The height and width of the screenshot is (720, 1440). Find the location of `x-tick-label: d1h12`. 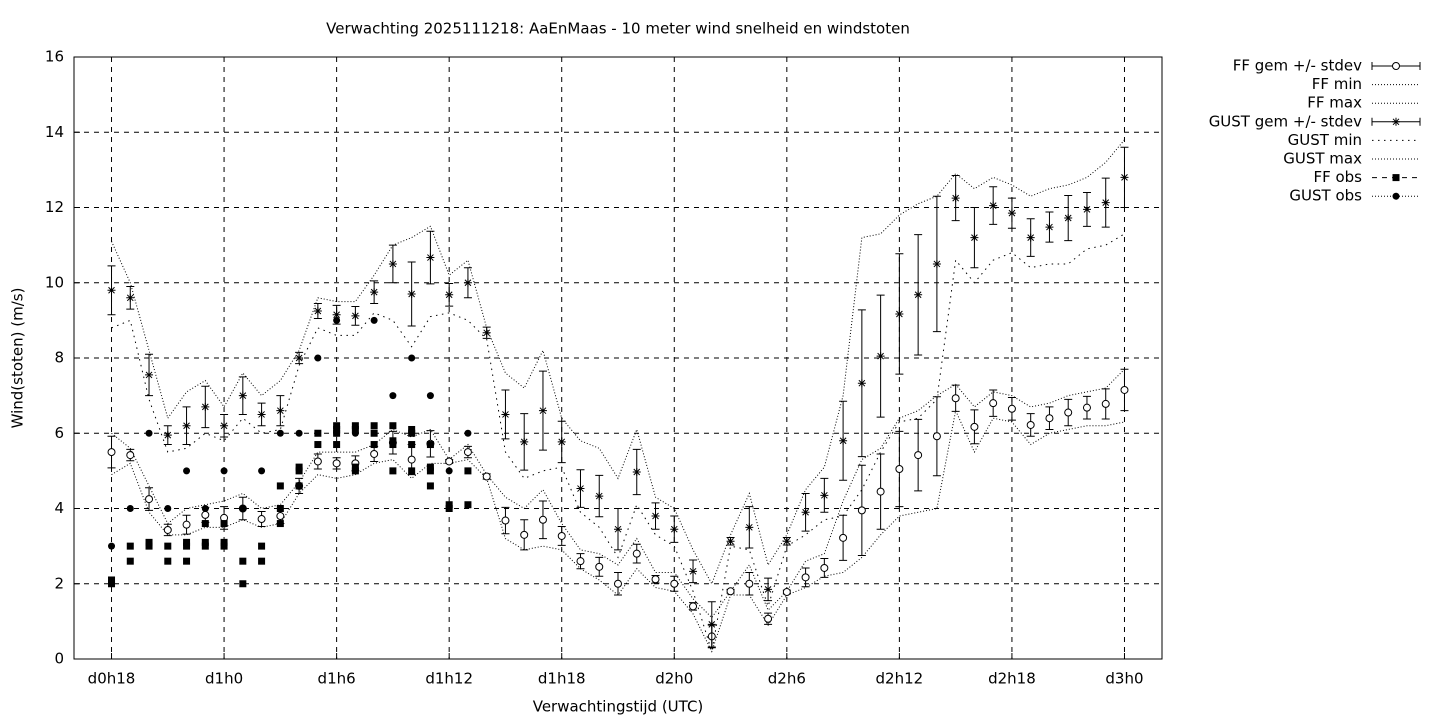

x-tick-label: d1h12 is located at coordinates (449, 679).